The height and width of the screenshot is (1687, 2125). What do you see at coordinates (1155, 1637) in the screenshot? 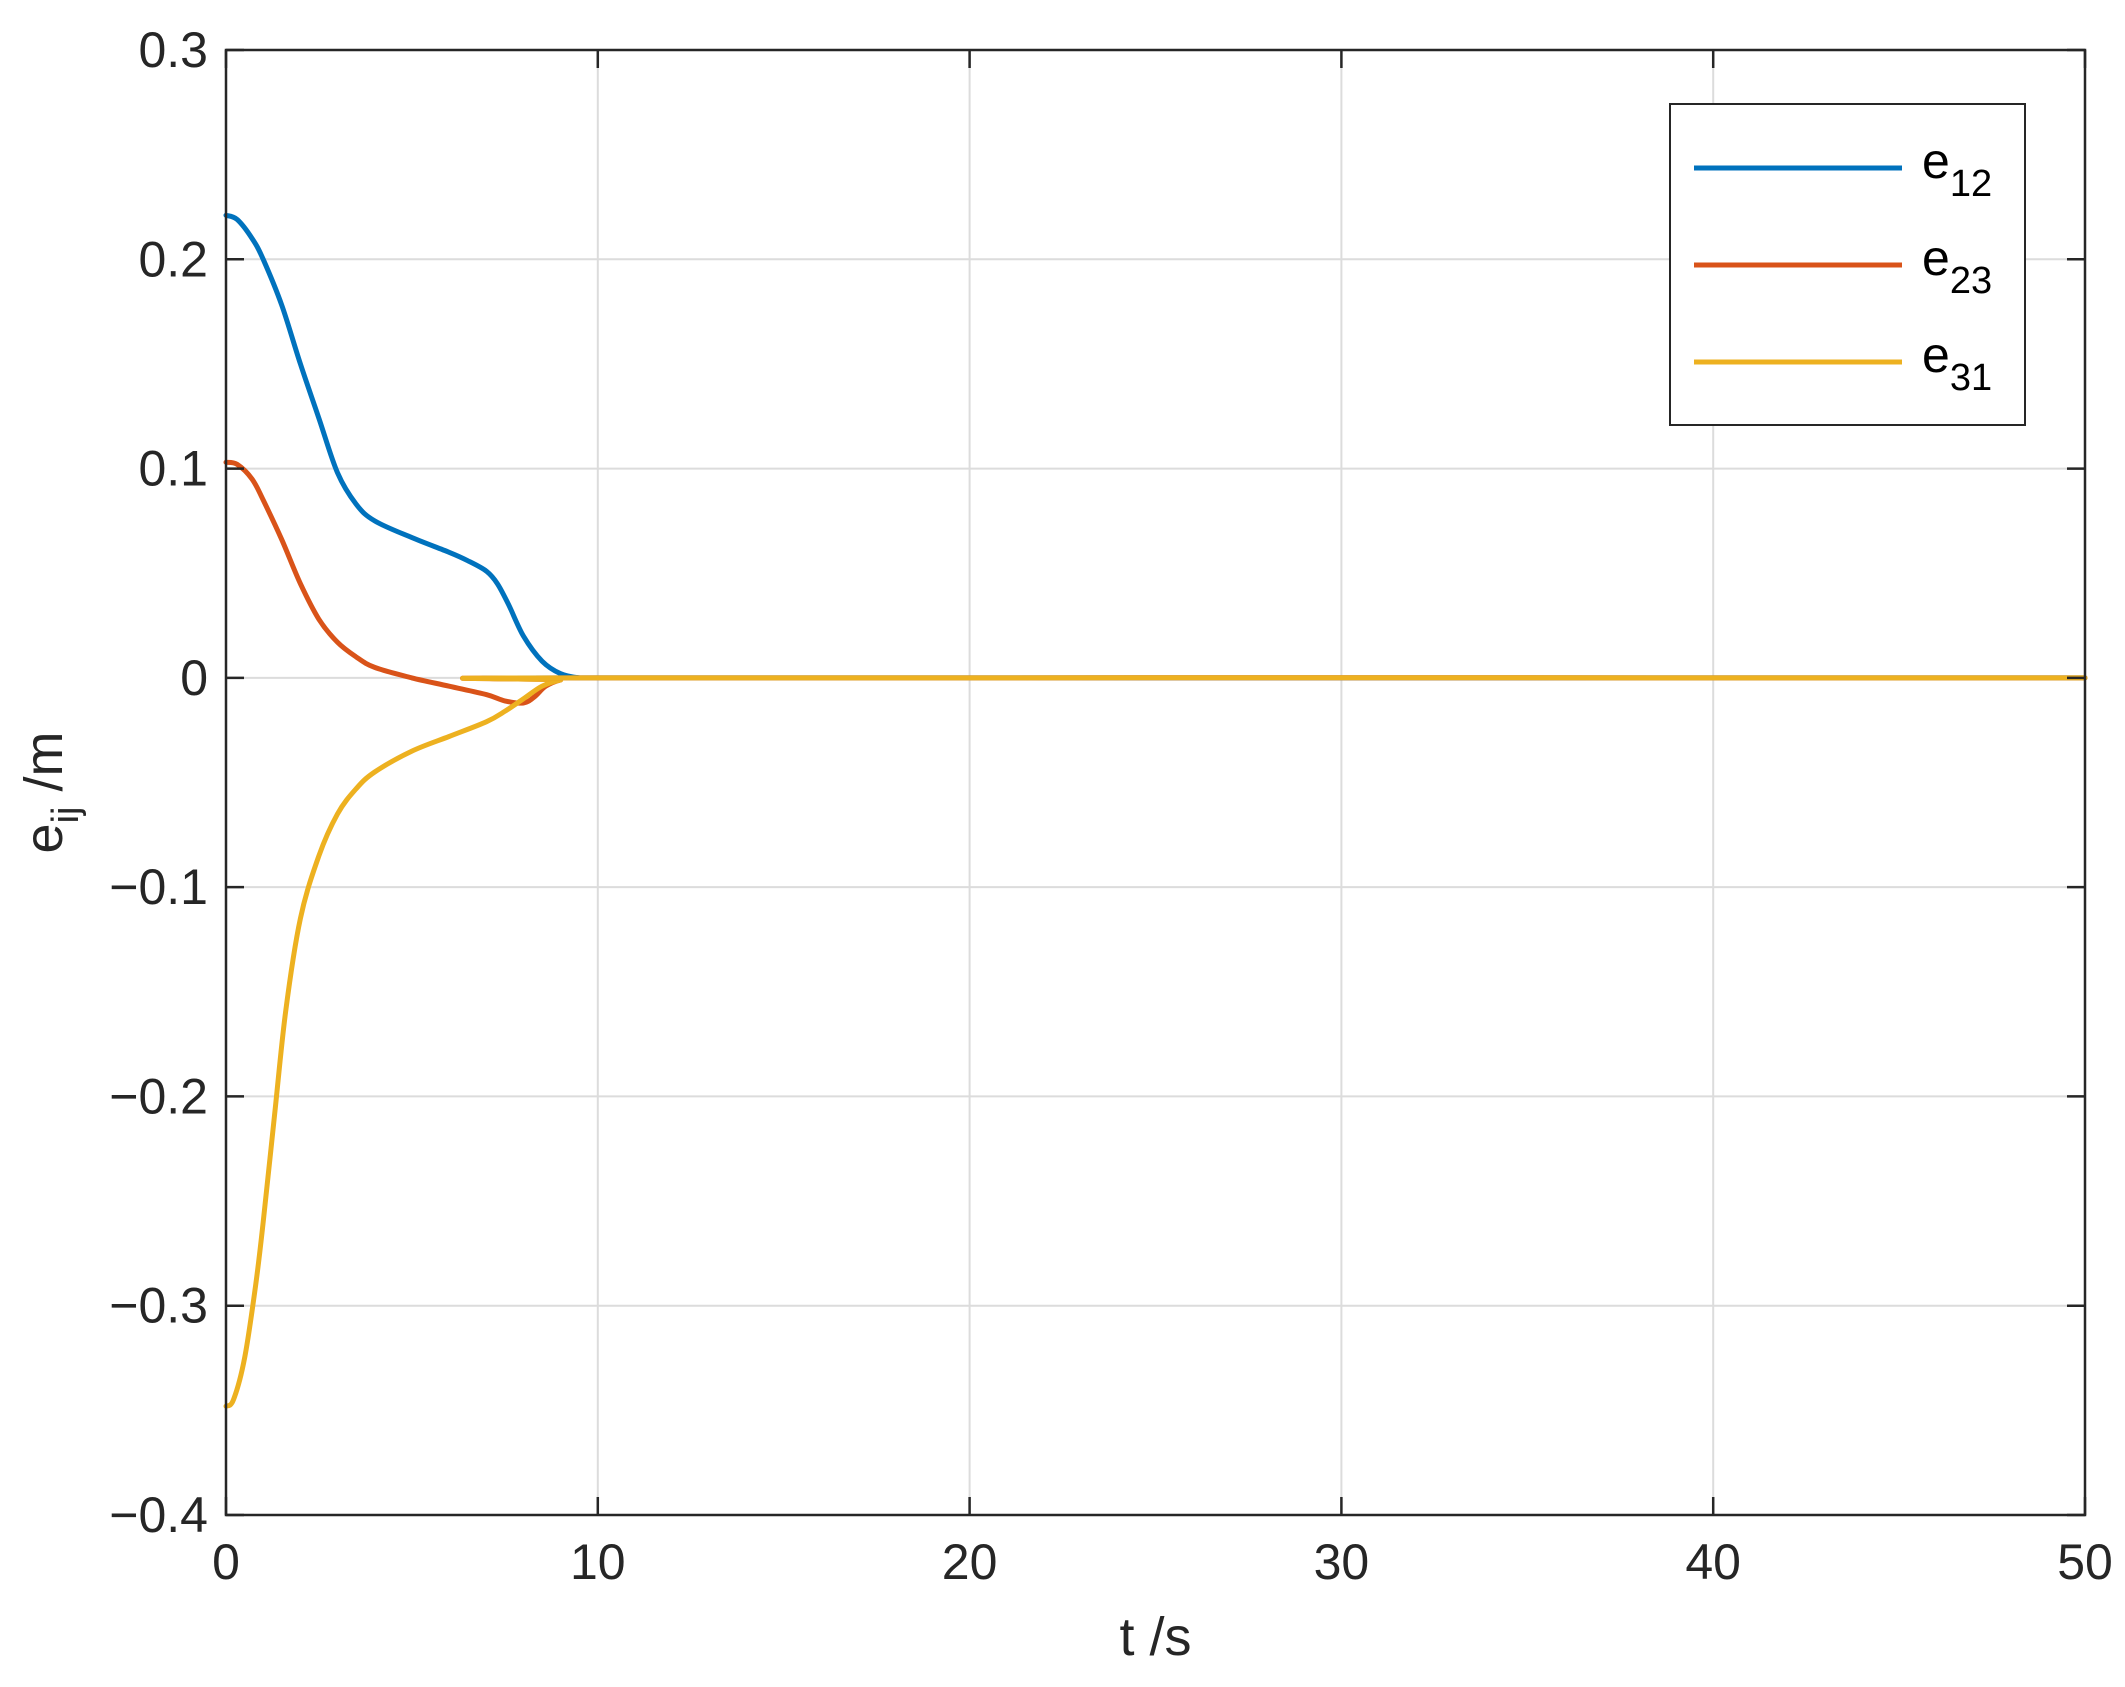
I see `x-axis-title: t /s` at bounding box center [1155, 1637].